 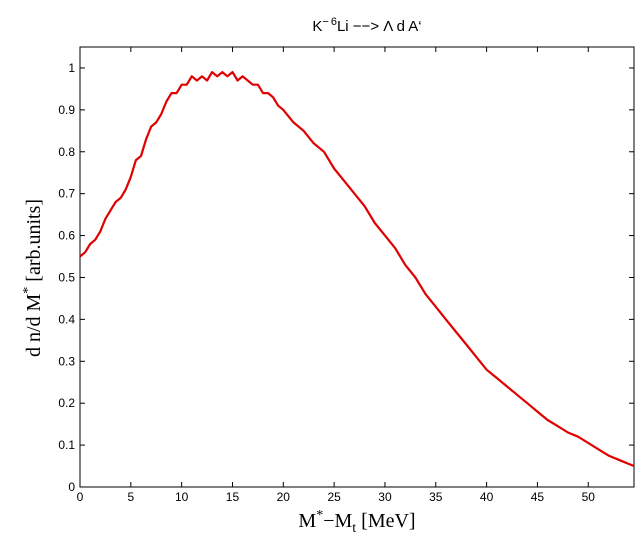 What do you see at coordinates (66, 110) in the screenshot?
I see `y-tick-label: 0.9` at bounding box center [66, 110].